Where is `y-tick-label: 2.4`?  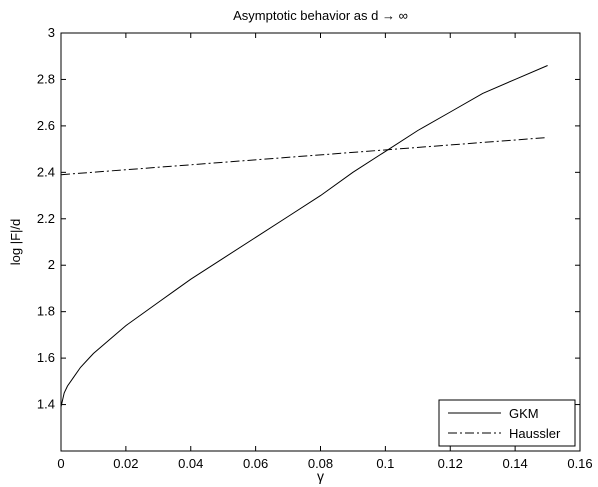
y-tick-label: 2.4 is located at coordinates (46, 171).